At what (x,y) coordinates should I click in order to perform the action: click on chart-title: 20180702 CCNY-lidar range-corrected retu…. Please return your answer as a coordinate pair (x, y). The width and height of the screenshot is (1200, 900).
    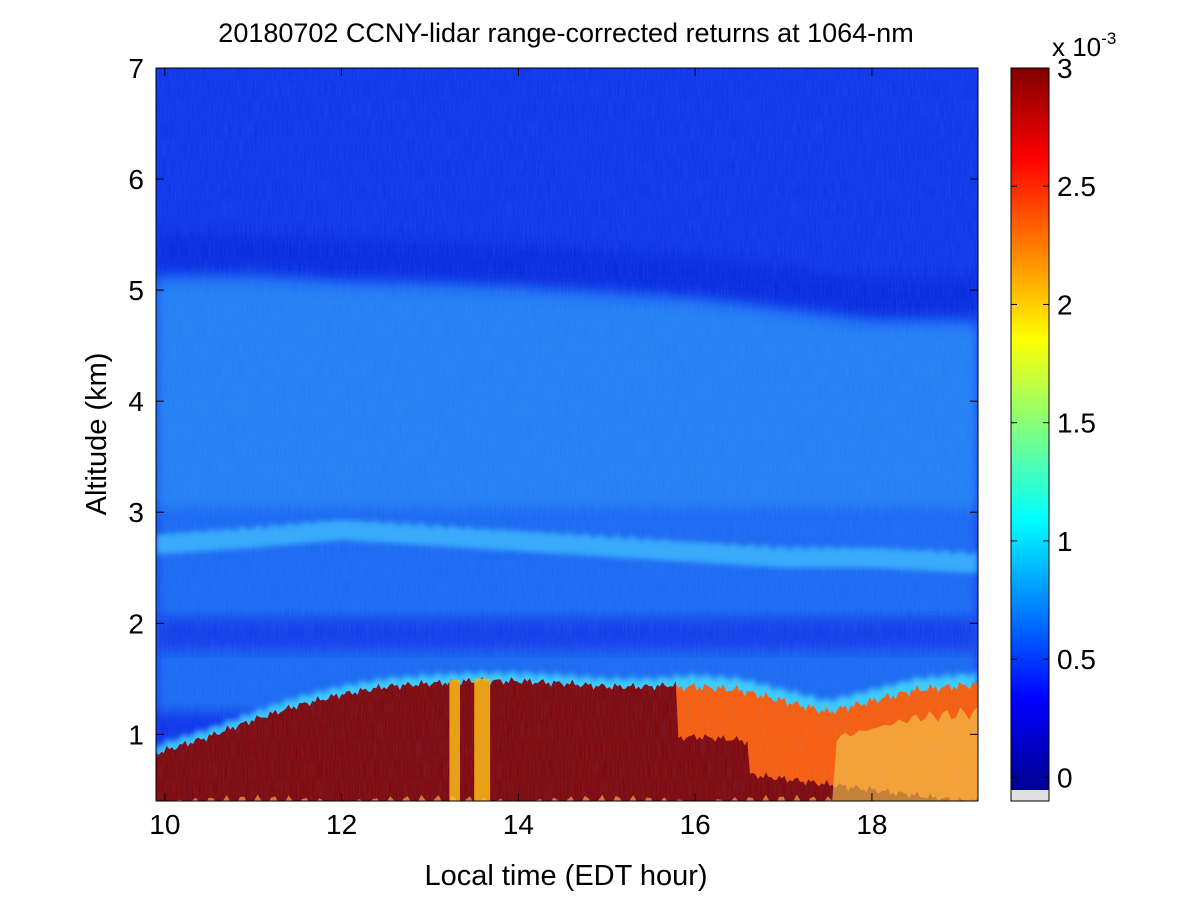
    Looking at the image, I should click on (565, 33).